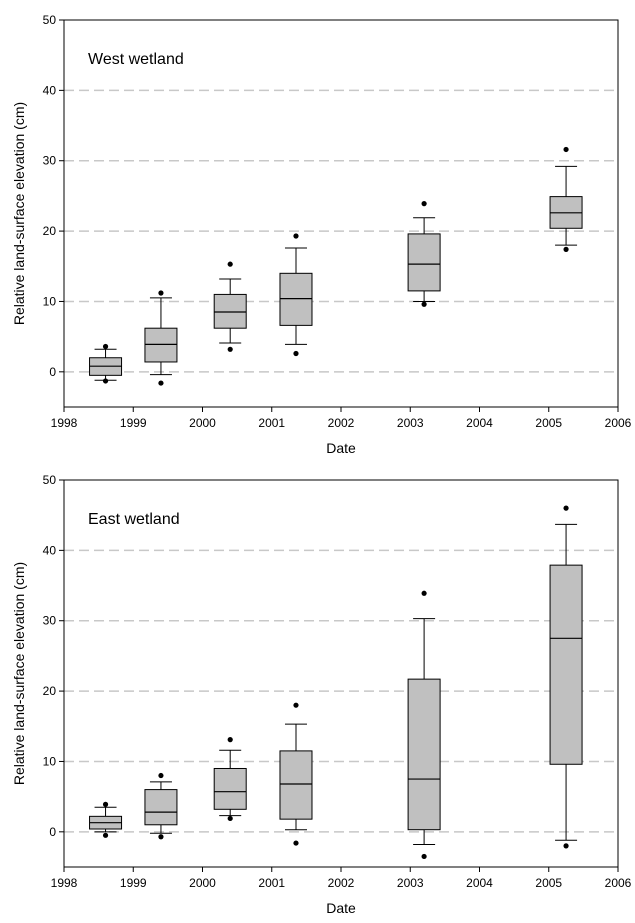 The width and height of the screenshot is (635, 923). I want to click on panel-label: West wetland, so click(136, 59).